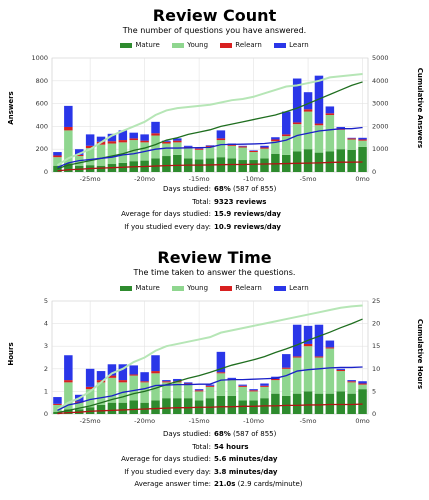  Describe the element at coordinates (144, 179) in the screenshot. I see `x-tick-label: -20mo` at that location.